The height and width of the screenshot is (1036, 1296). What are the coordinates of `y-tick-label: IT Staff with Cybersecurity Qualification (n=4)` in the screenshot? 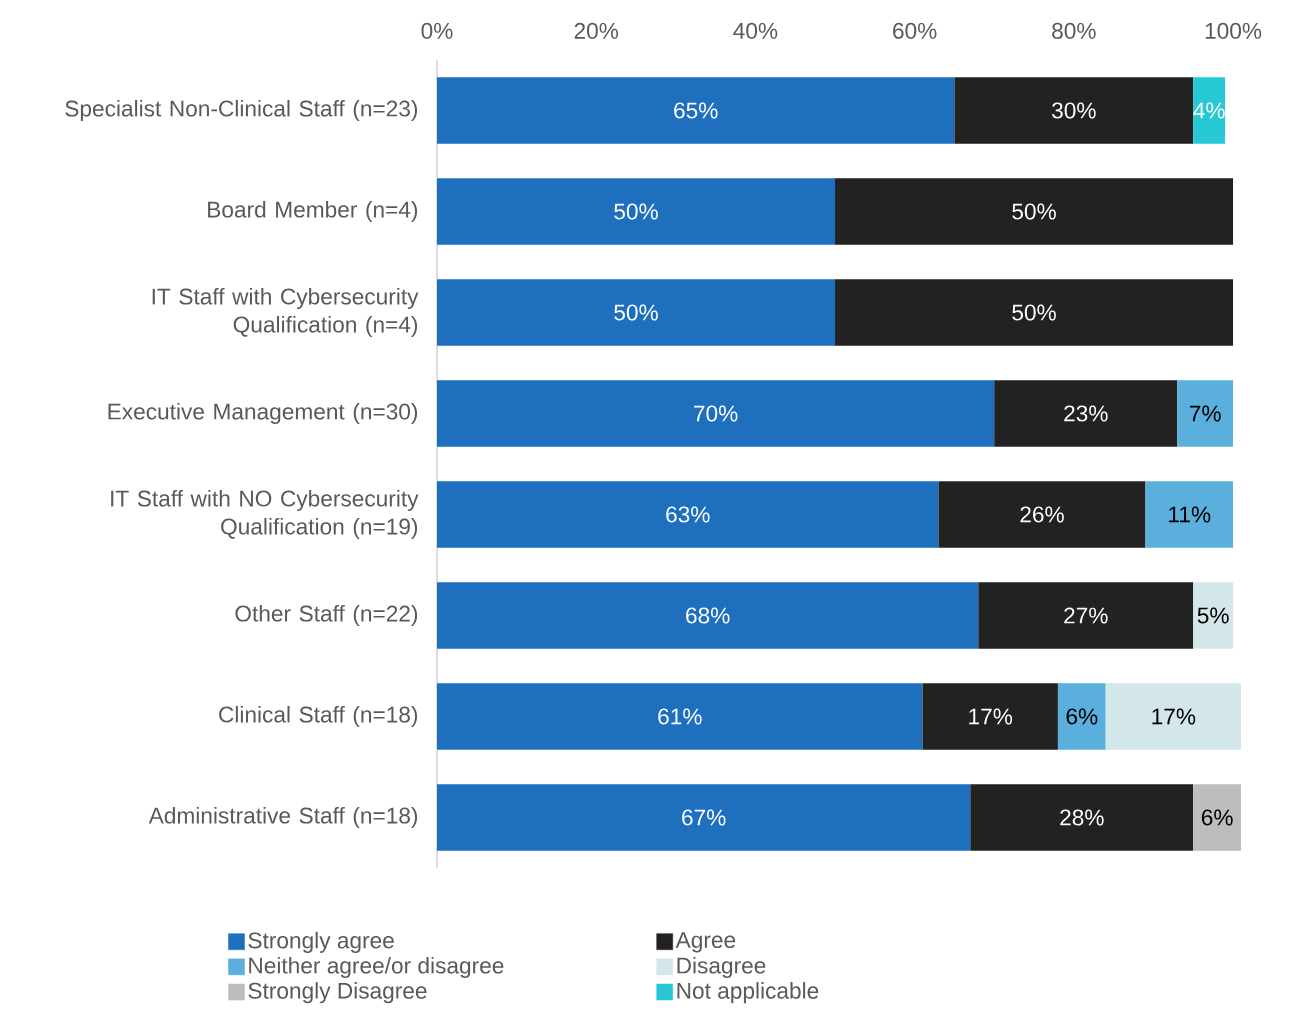 It's located at (285, 312).